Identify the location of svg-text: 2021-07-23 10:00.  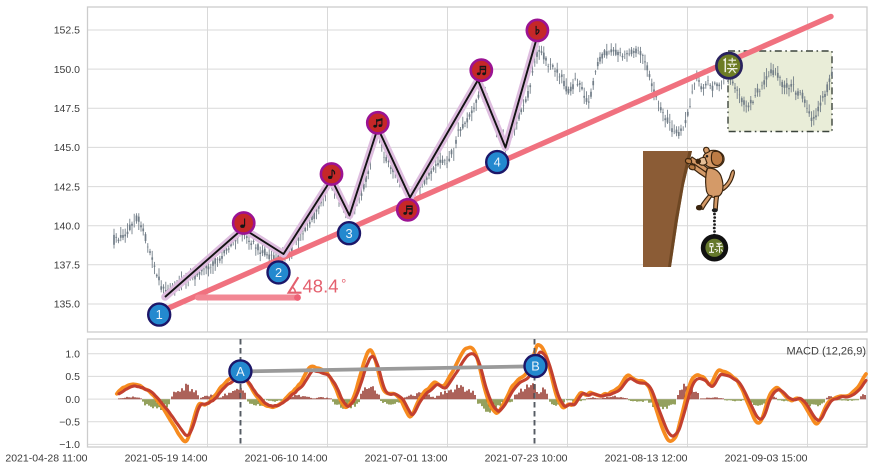
(526, 459).